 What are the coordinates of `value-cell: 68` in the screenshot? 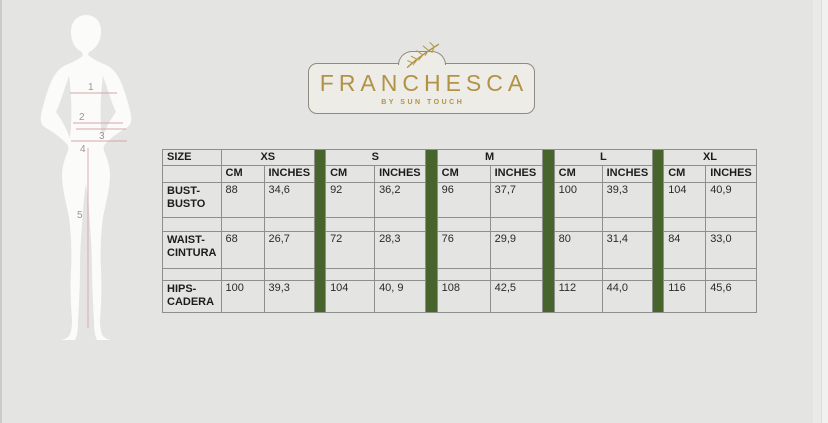 It's located at (242, 250).